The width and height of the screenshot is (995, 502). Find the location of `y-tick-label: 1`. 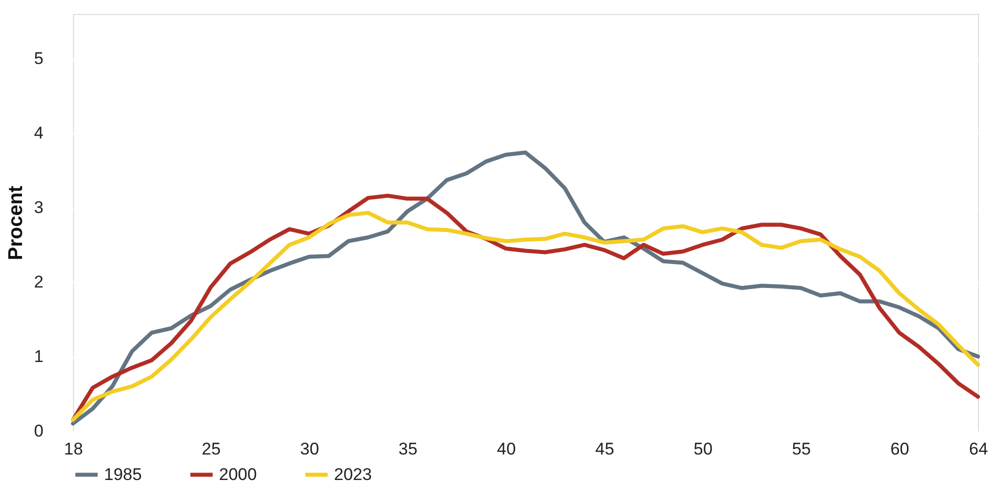

y-tick-label: 1 is located at coordinates (39, 356).